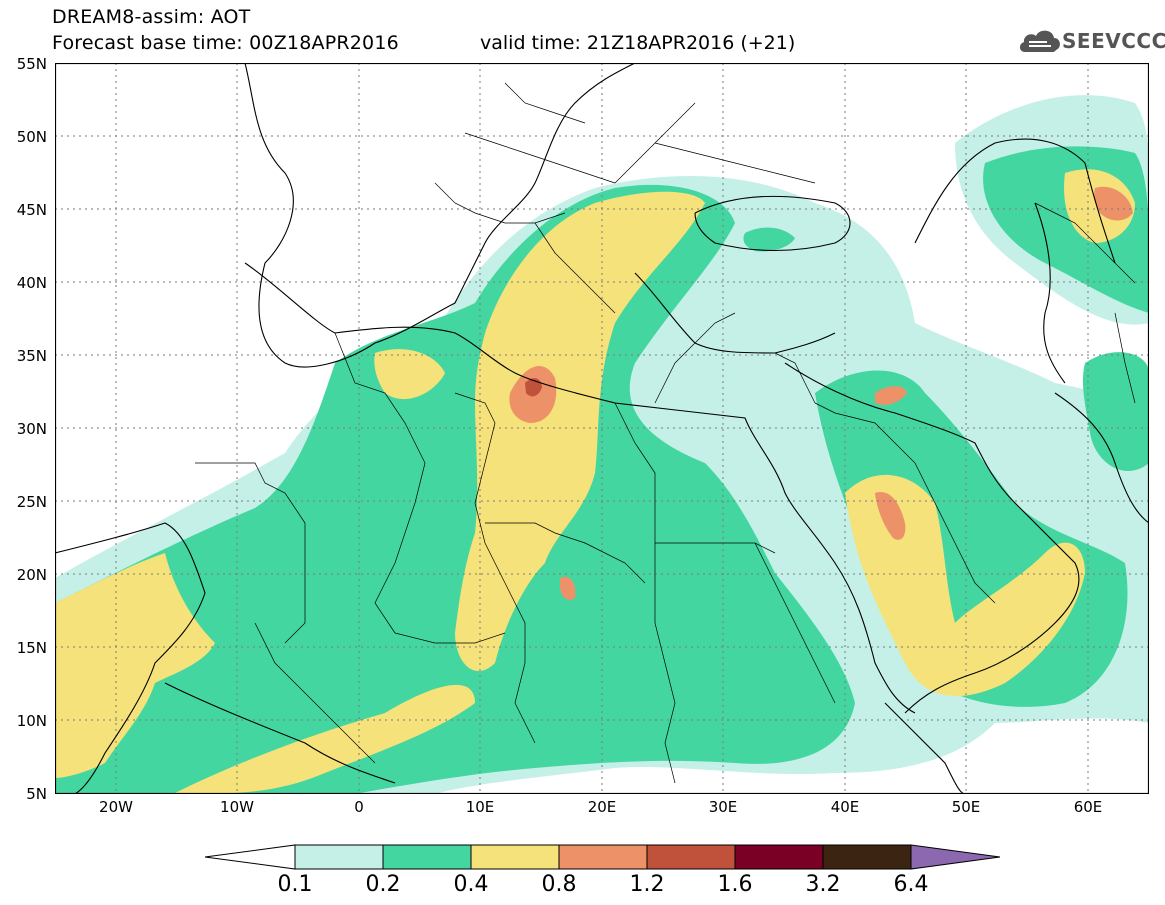 Image resolution: width=1165 pixels, height=905 pixels. What do you see at coordinates (31, 210) in the screenshot?
I see `lat-label: 45N` at bounding box center [31, 210].